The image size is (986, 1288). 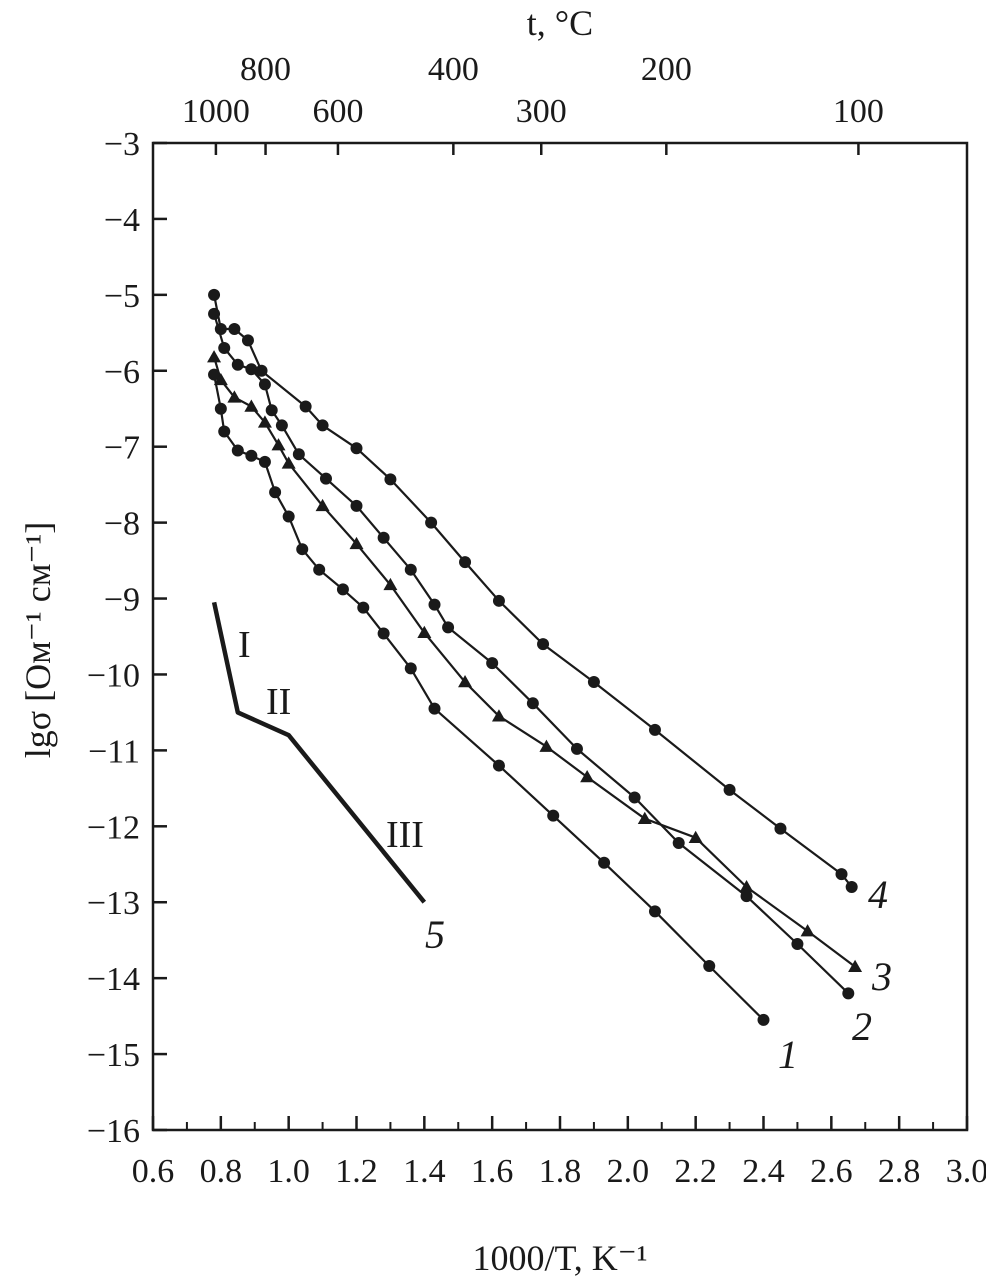 What do you see at coordinates (122, 220) in the screenshot?
I see `y-tick-label: −4` at bounding box center [122, 220].